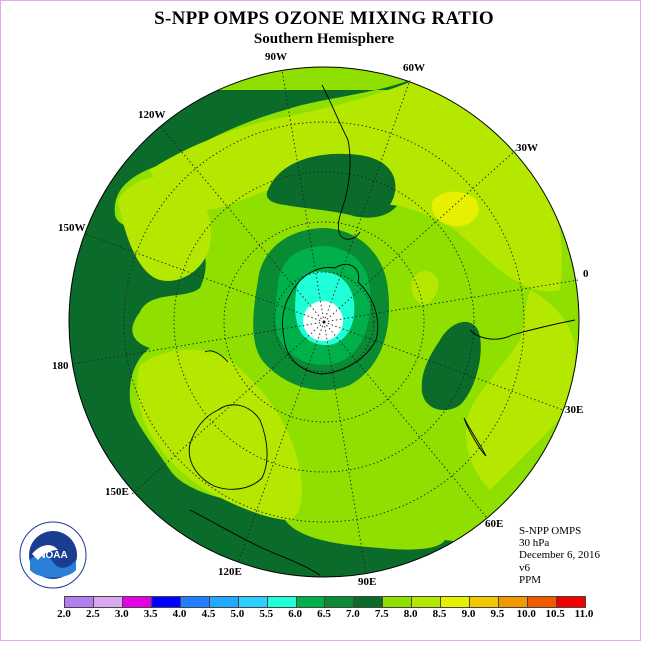 The image size is (648, 648). What do you see at coordinates (60, 366) in the screenshot?
I see `lon-label-180: 180` at bounding box center [60, 366].